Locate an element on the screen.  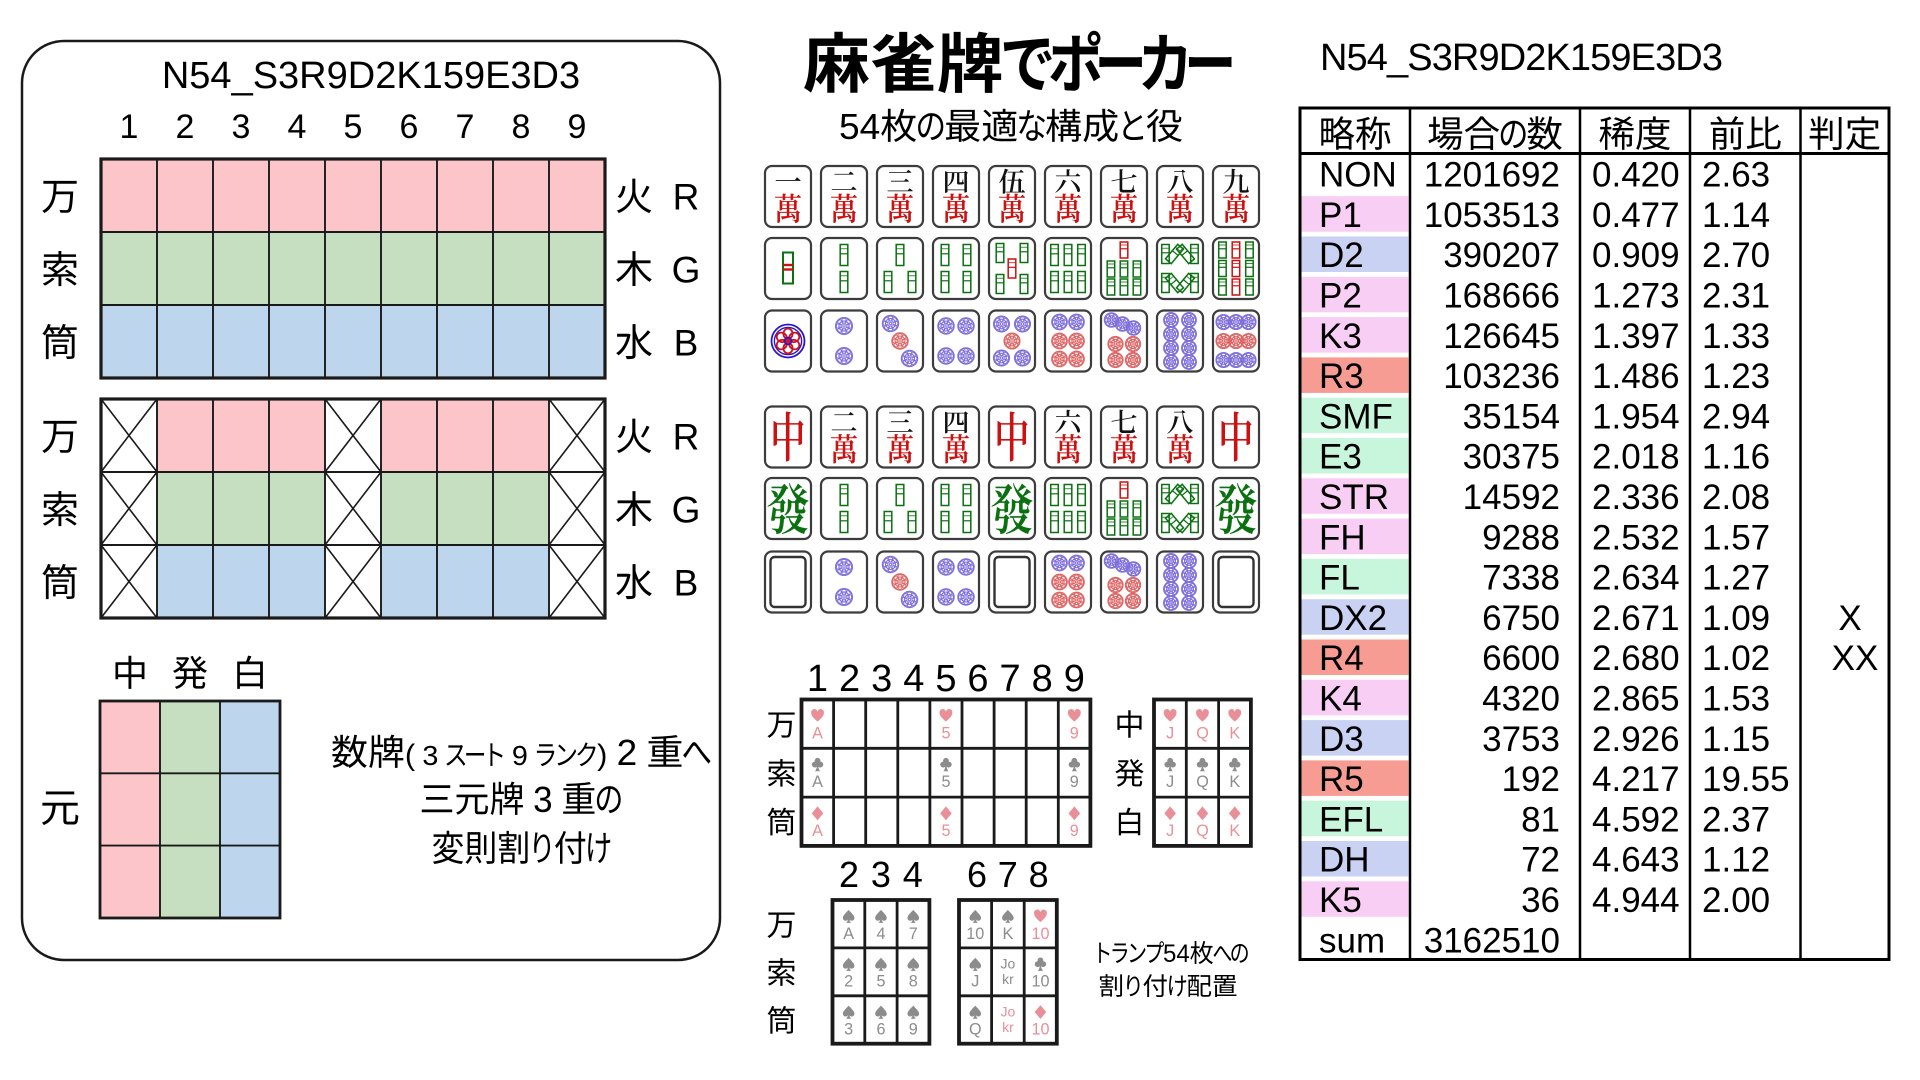
svg-text: 1.27 is located at coordinates (1736, 578).